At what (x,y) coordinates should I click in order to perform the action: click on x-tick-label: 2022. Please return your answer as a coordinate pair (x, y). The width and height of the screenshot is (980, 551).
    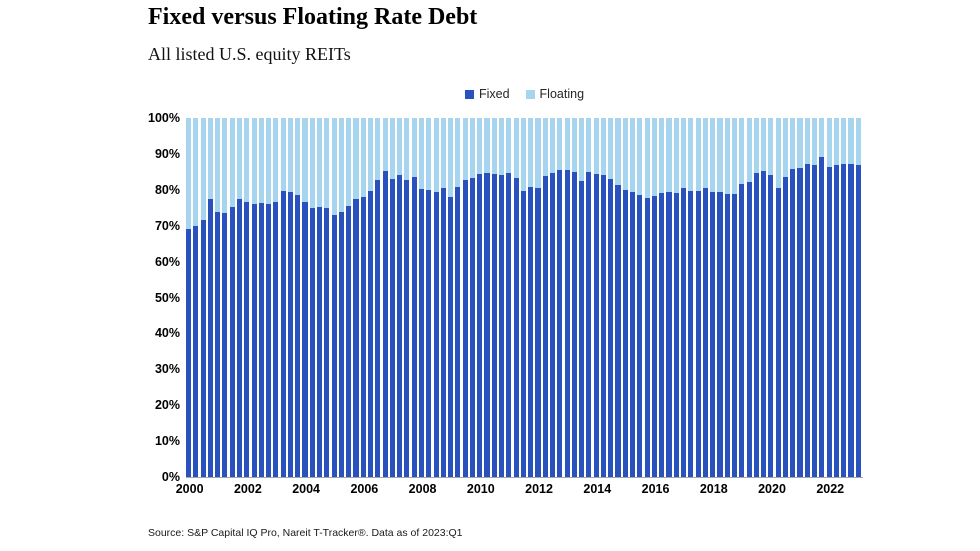
    Looking at the image, I should click on (830, 489).